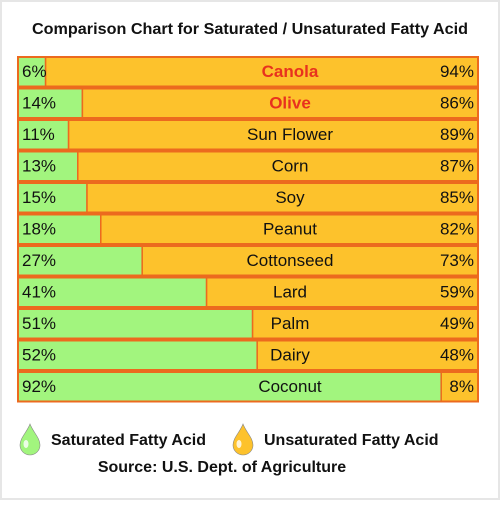 This screenshot has width=500, height=505. Describe the element at coordinates (461, 386) in the screenshot. I see `value-label: 8%` at that location.